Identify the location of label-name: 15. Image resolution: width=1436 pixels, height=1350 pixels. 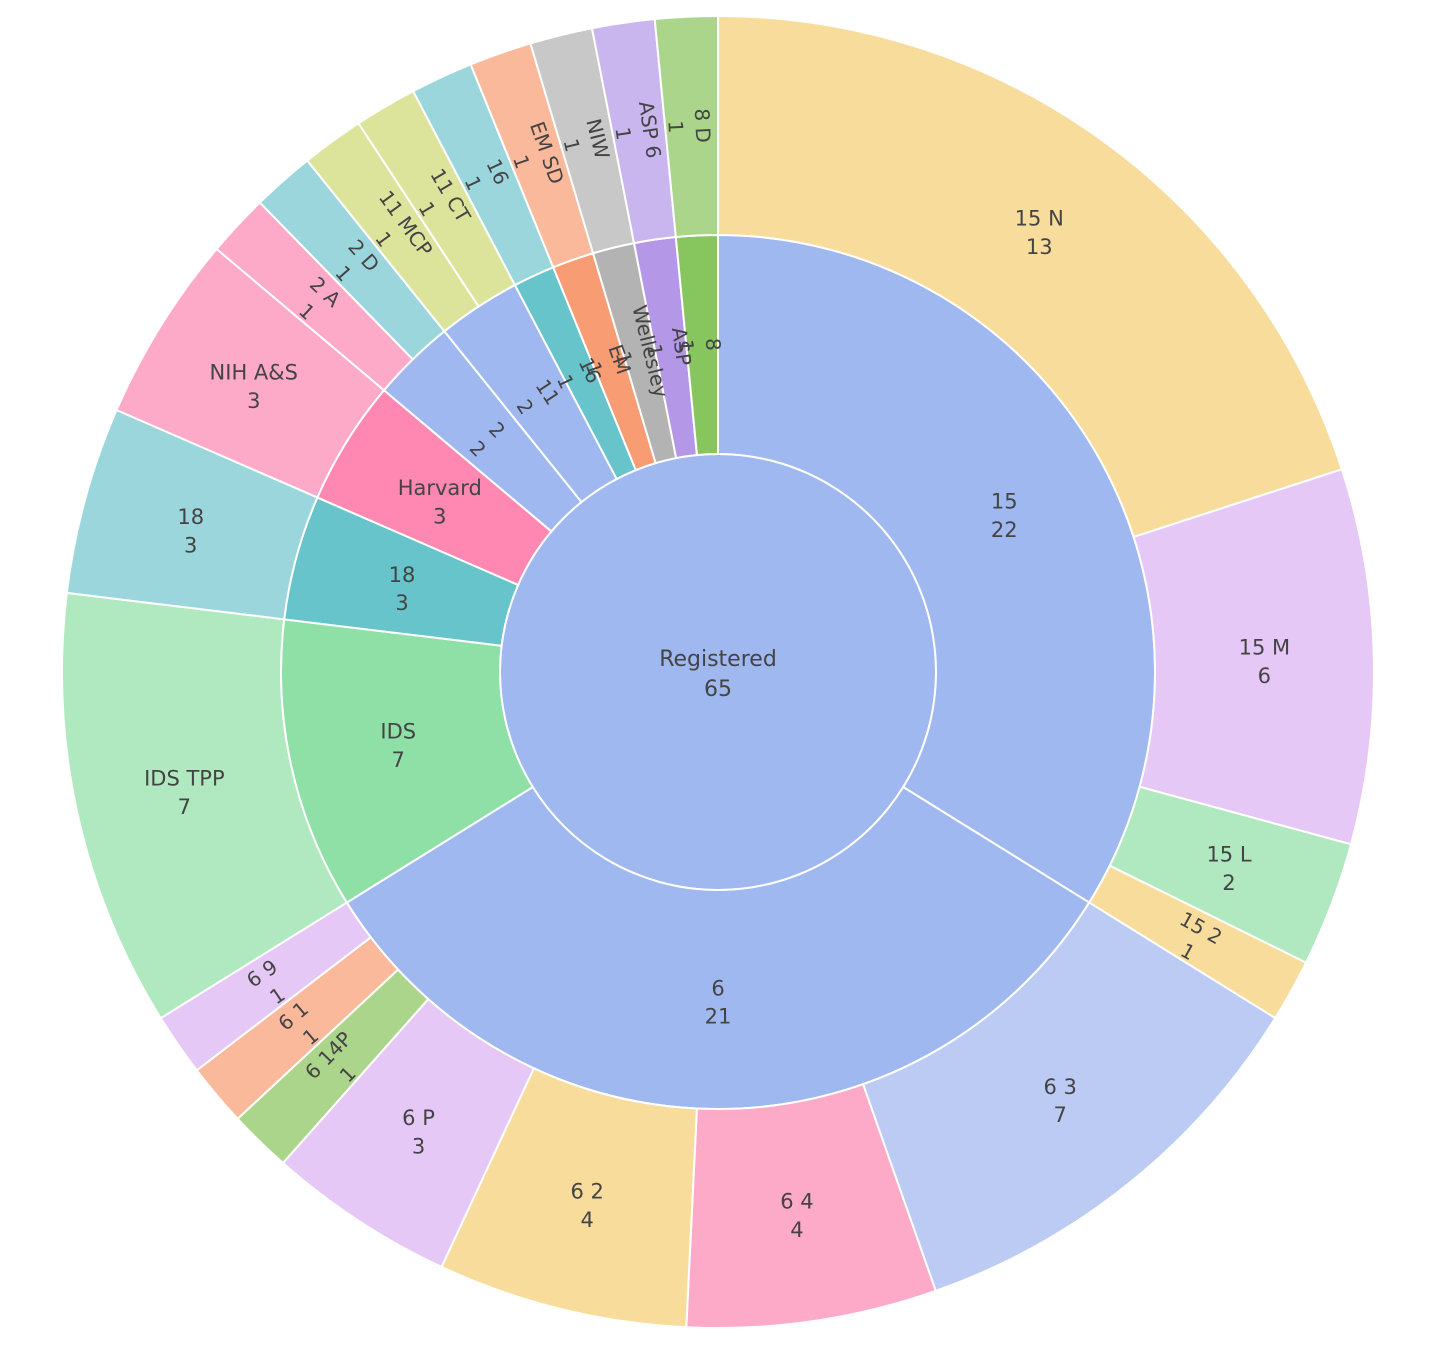
(1004, 502).